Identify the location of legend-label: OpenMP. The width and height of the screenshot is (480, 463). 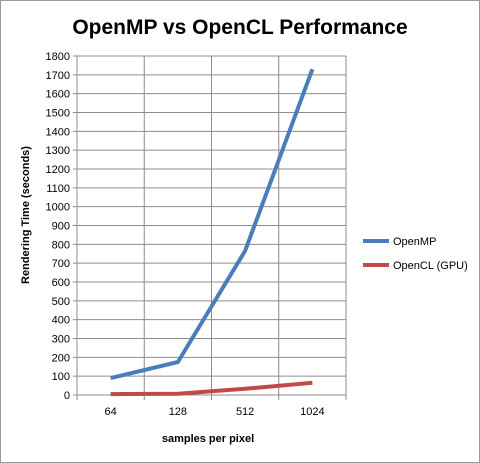
(414, 242).